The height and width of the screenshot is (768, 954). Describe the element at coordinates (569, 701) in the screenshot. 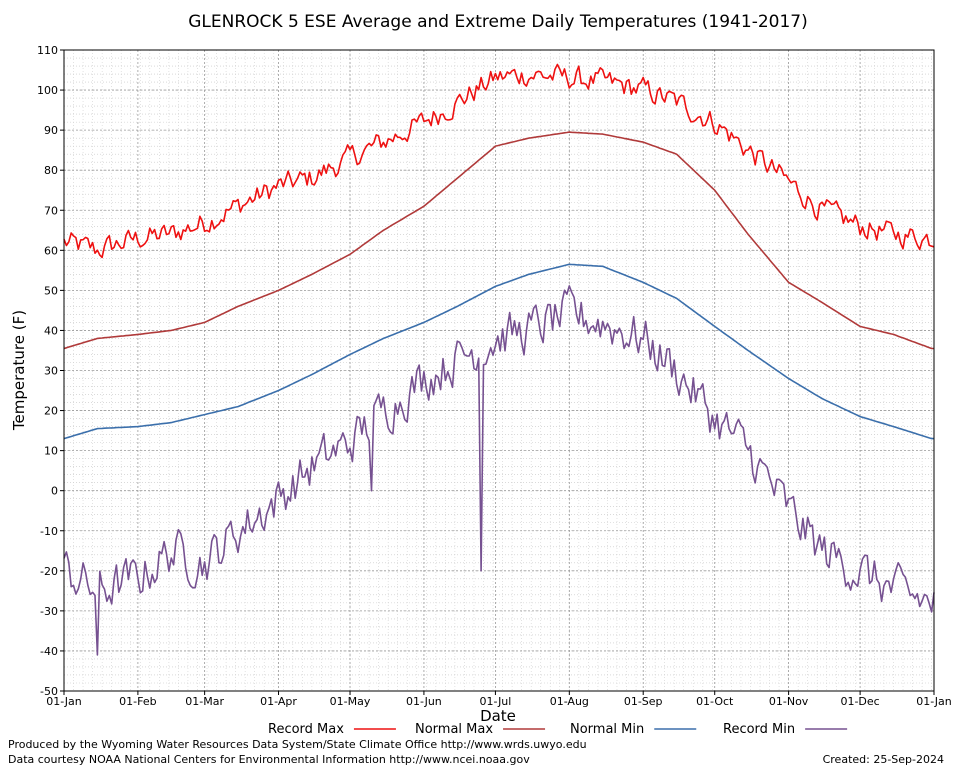

I see `x-tick-label: 01-Aug` at that location.